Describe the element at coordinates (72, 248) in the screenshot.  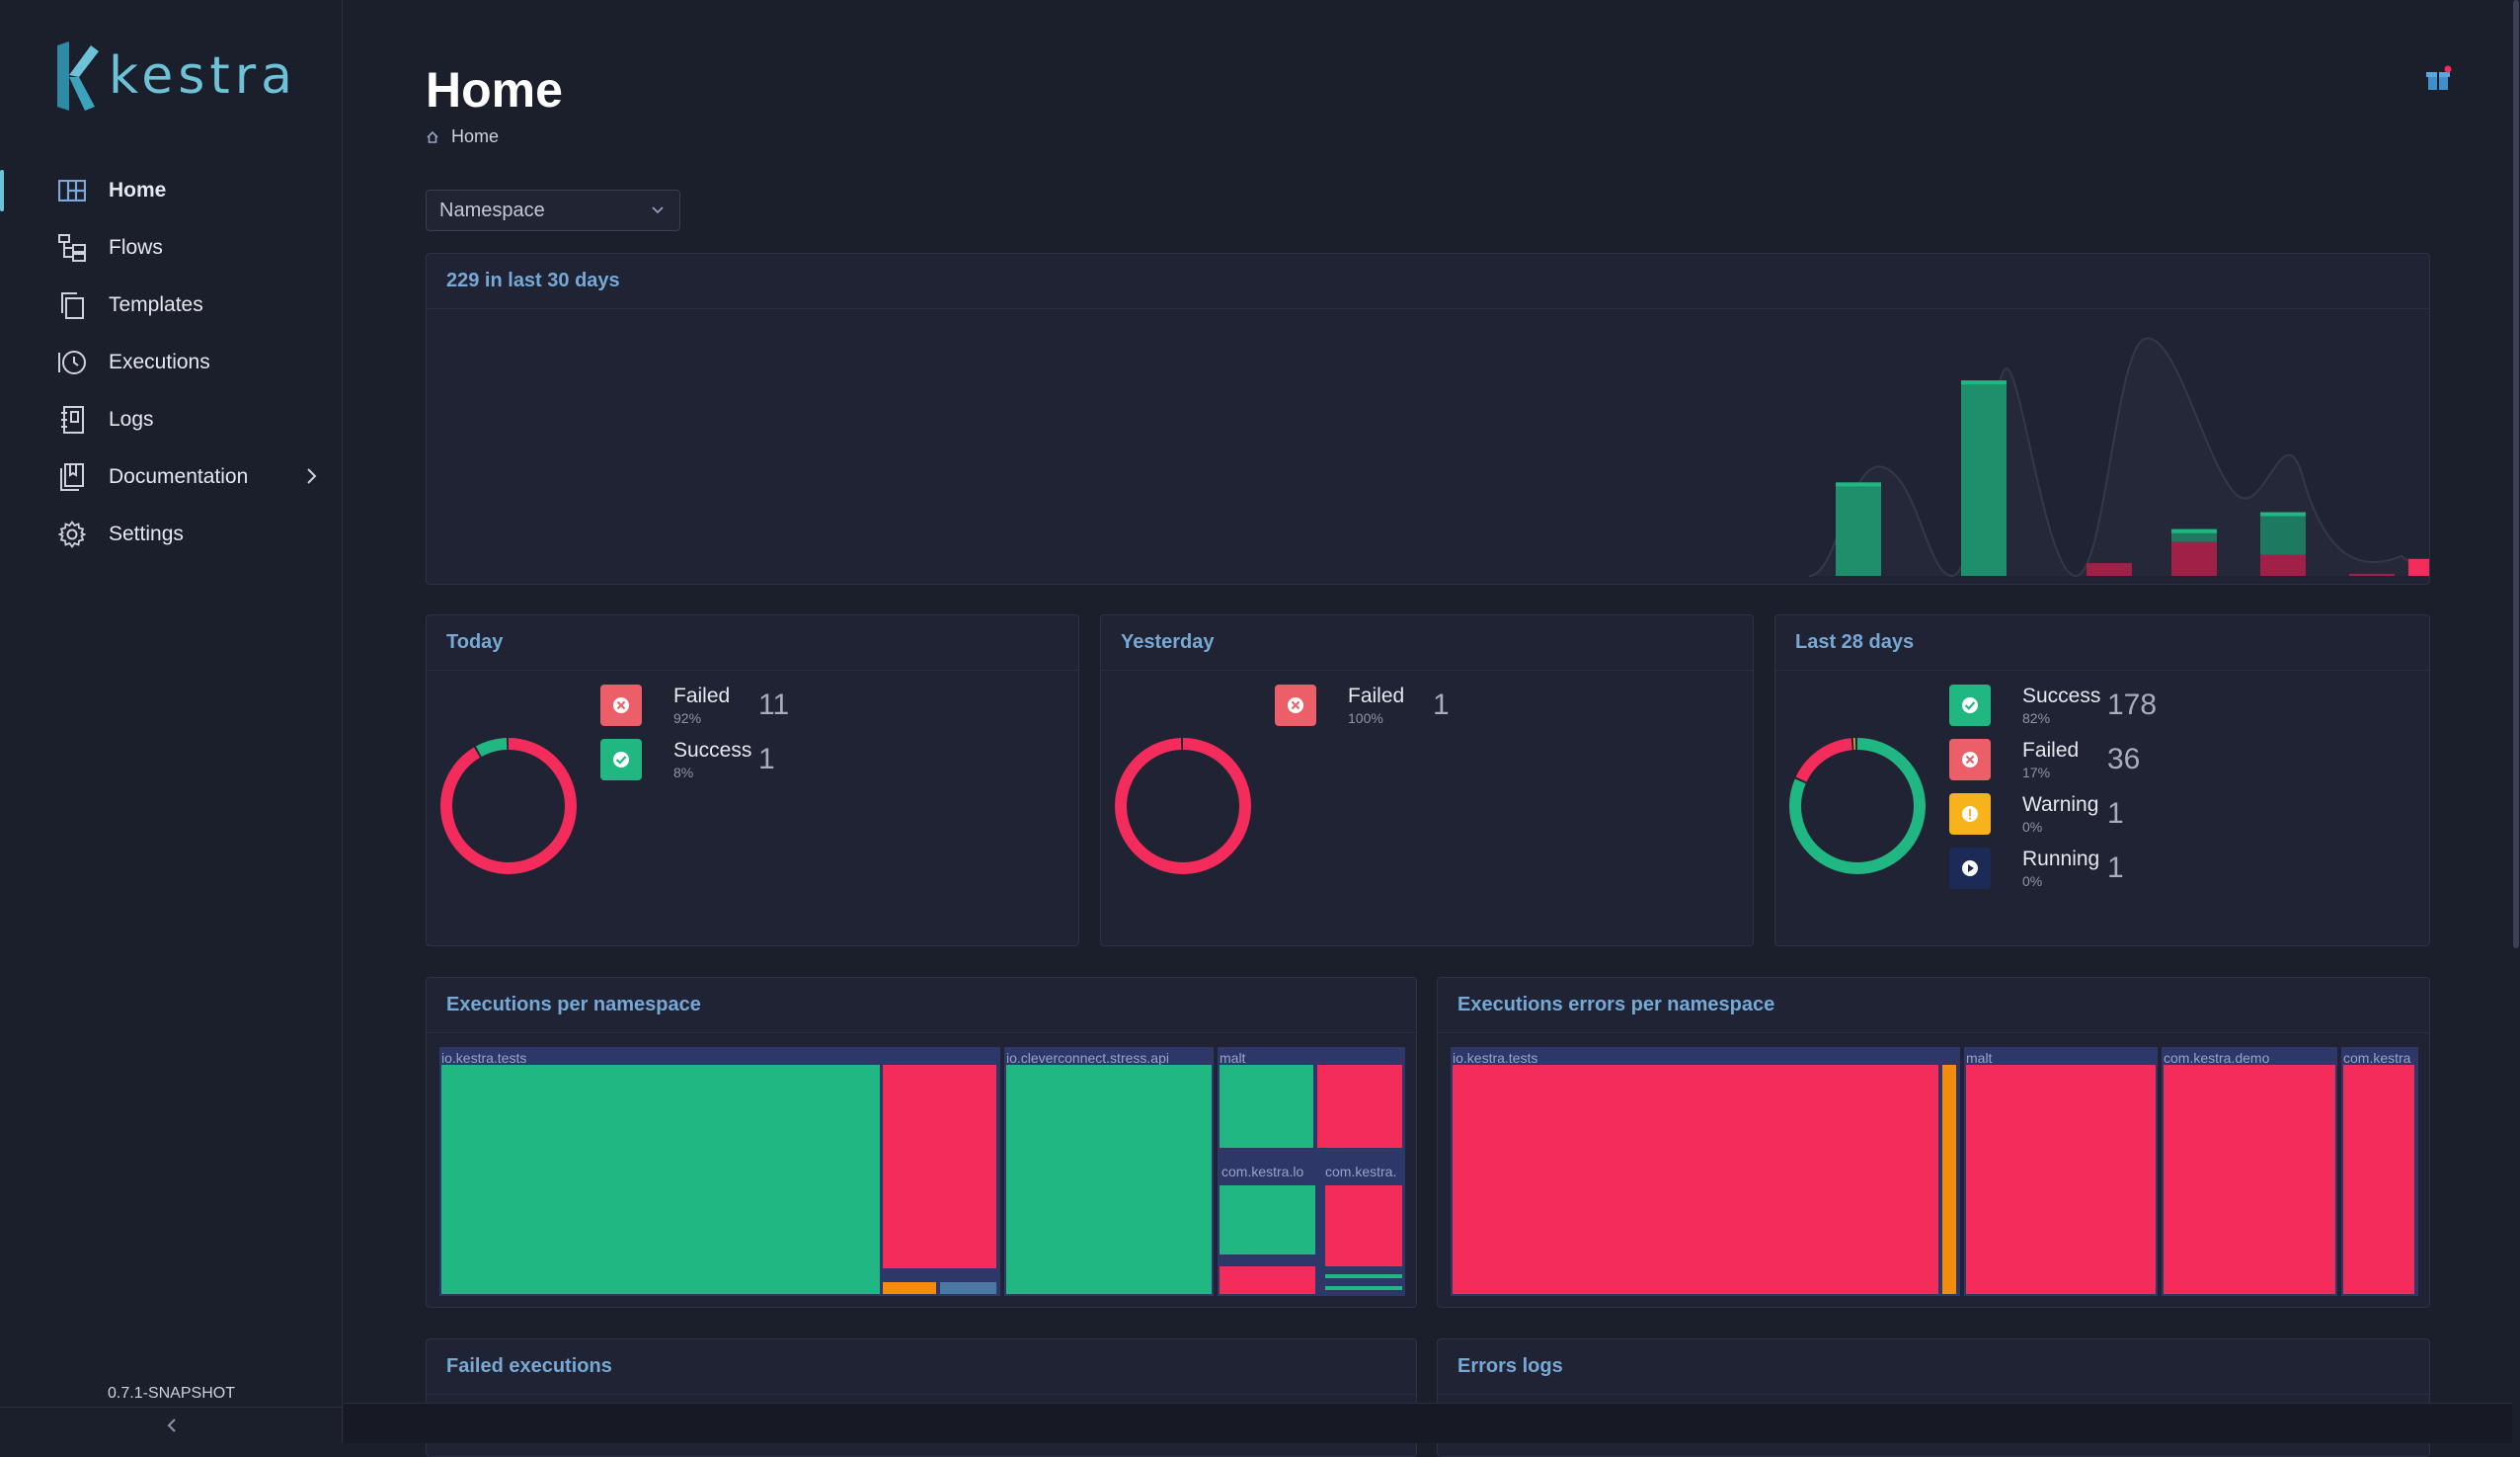
I see `flow-tree-icon` at that location.